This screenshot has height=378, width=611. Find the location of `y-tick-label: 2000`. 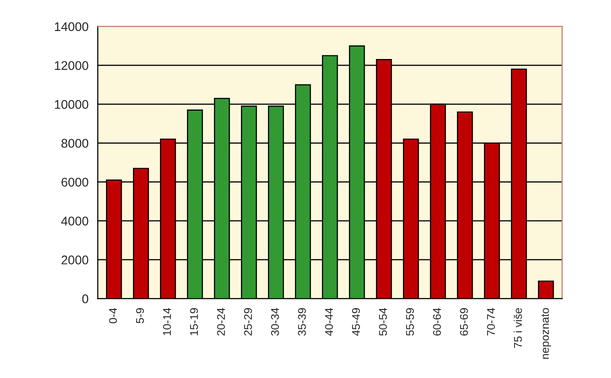

y-tick-label: 2000 is located at coordinates (75, 260).